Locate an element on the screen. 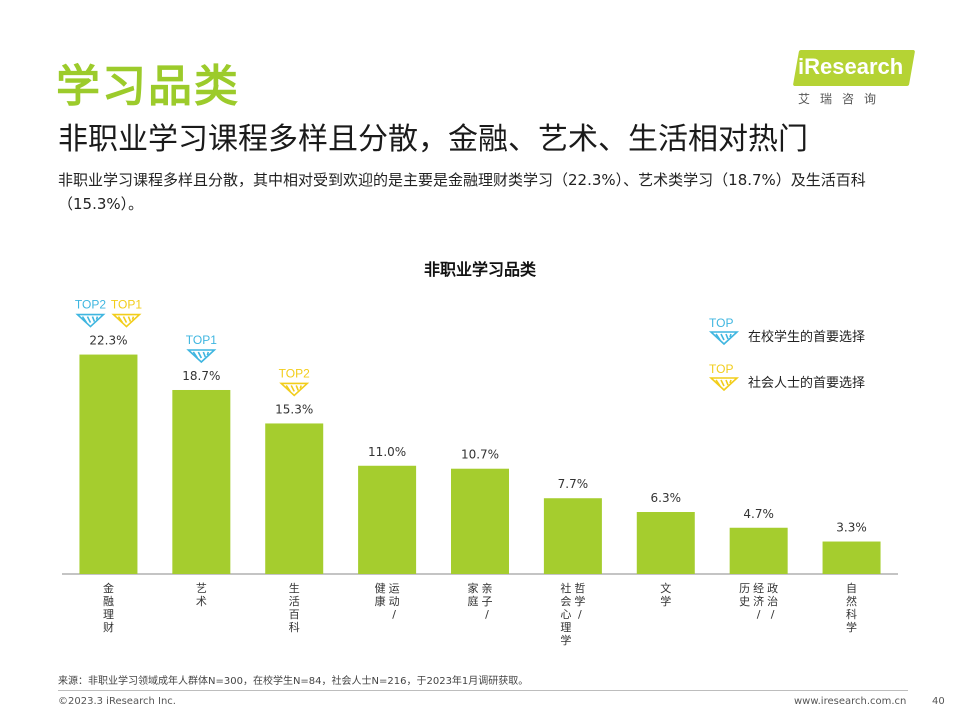  category-label: 运动/ 健康 is located at coordinates (387, 601).